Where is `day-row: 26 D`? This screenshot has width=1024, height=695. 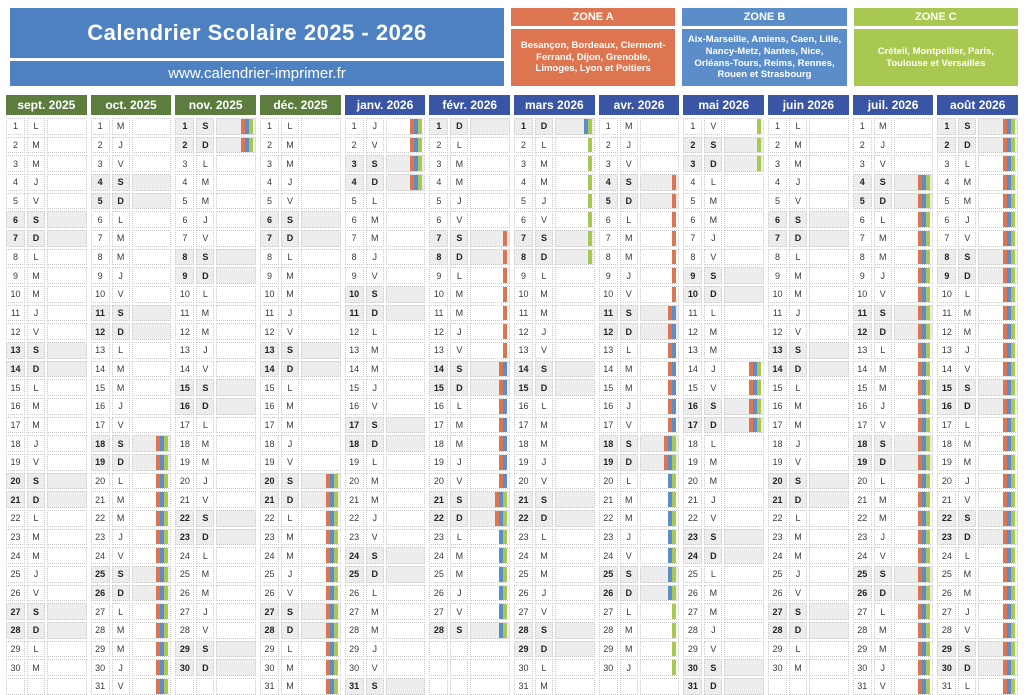
day-row: 26 D is located at coordinates (131, 593).